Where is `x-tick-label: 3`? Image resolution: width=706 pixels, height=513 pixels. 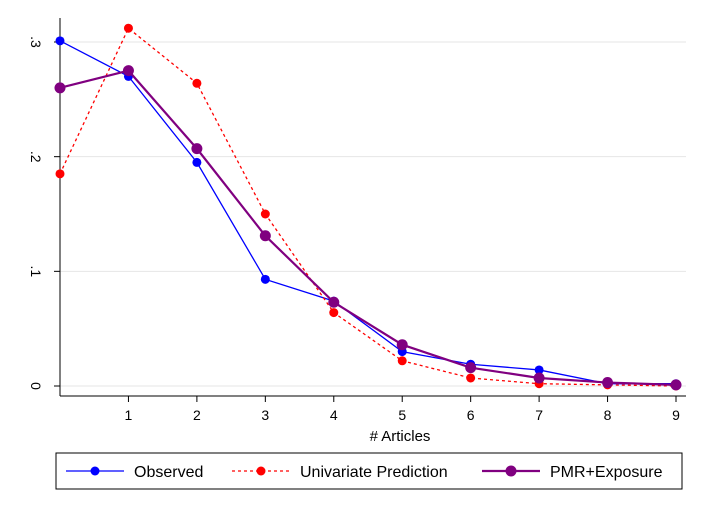 x-tick-label: 3 is located at coordinates (265, 415).